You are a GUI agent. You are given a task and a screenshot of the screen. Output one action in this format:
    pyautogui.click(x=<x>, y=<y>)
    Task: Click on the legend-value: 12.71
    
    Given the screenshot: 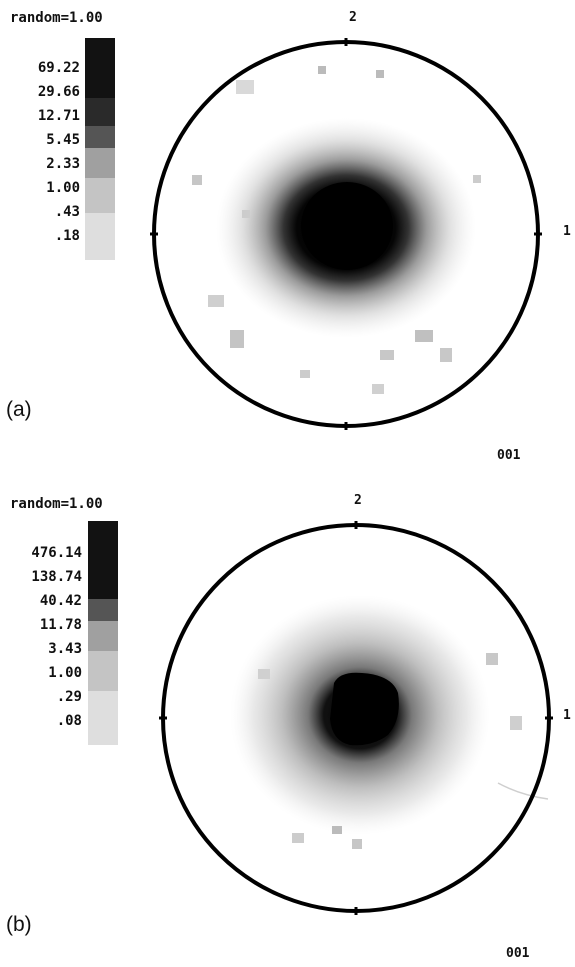 What is the action you would take?
    pyautogui.click(x=58, y=116)
    